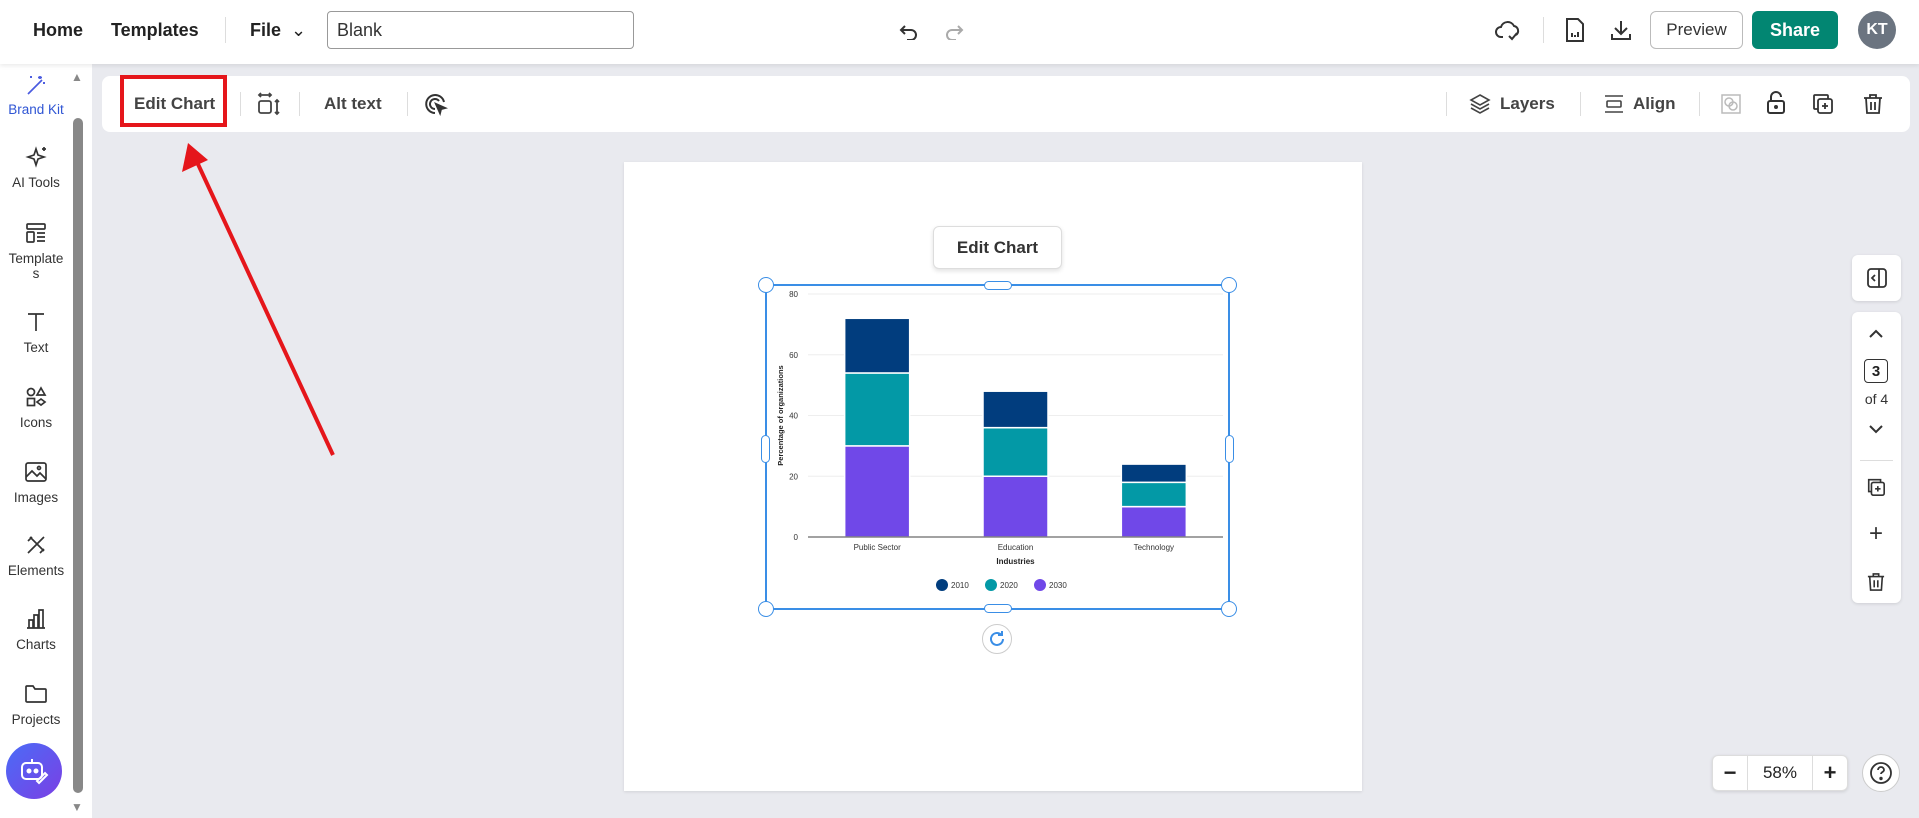 This screenshot has width=1919, height=818. What do you see at coordinates (1876, 487) in the screenshot?
I see `duplicate-page-icon` at bounding box center [1876, 487].